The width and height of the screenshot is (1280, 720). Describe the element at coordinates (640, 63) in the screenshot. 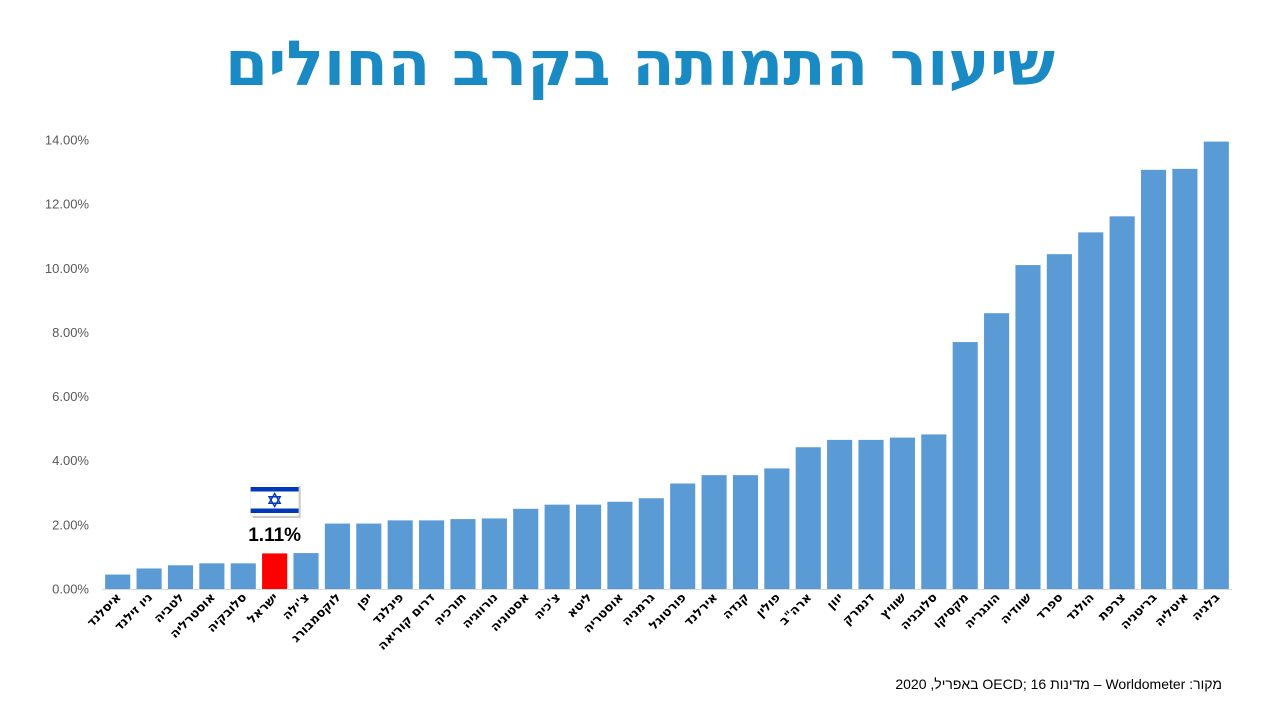

I see `chart-title: שיעור התמותה בקרב החולים` at that location.